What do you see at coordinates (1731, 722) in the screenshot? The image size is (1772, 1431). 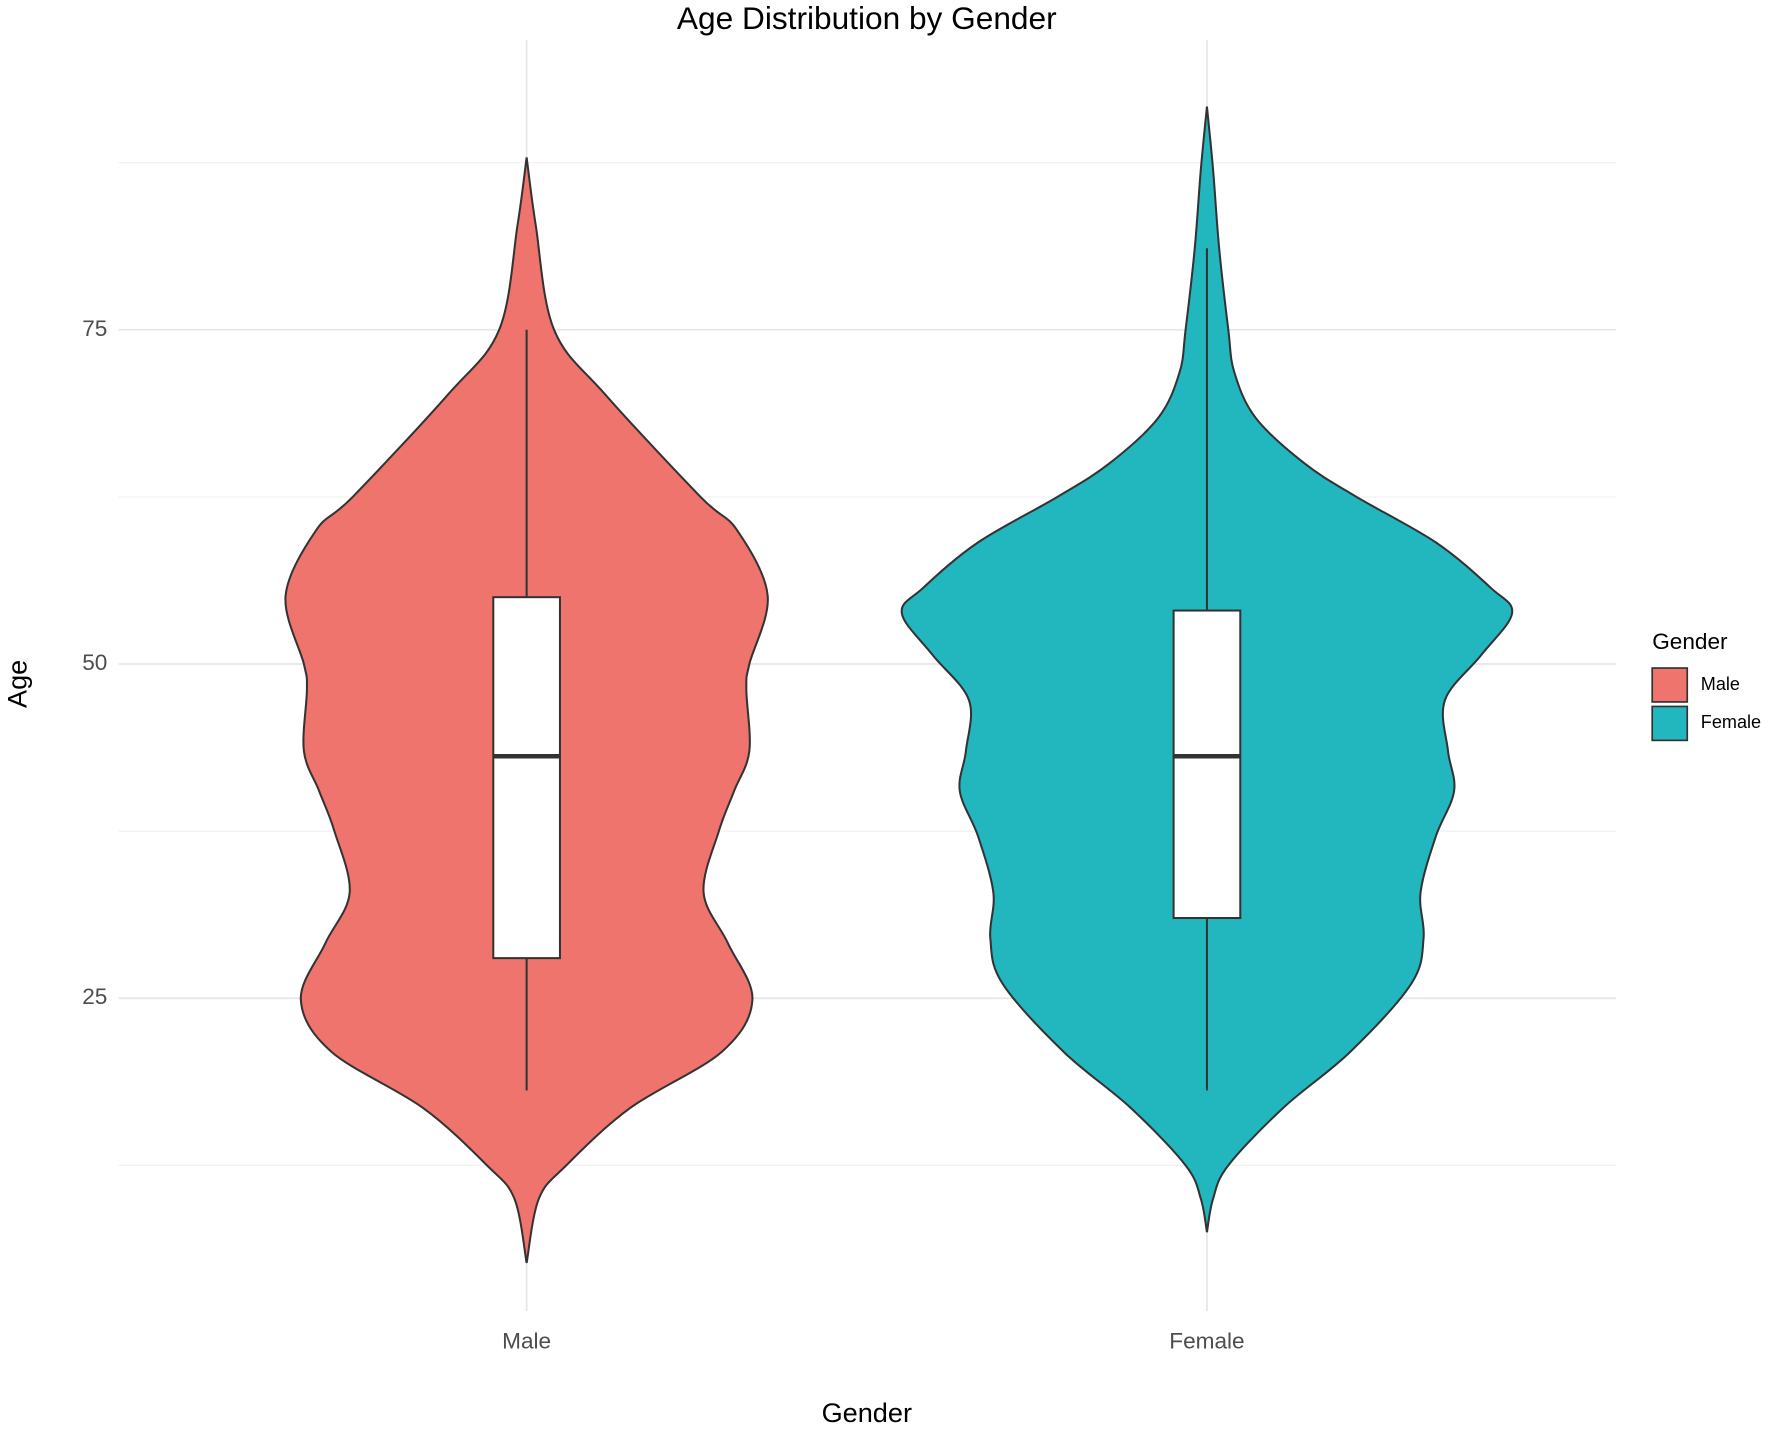 I see `legend-label: Female` at bounding box center [1731, 722].